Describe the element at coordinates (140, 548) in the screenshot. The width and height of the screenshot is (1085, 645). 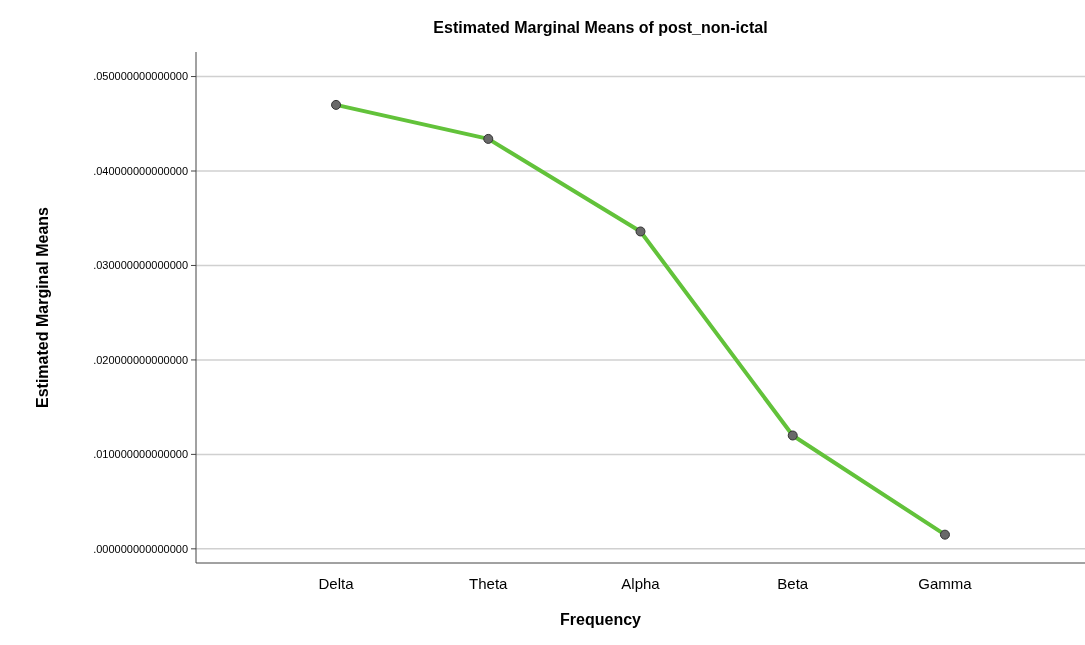
I see `y-tick-label: .000000000000000` at that location.